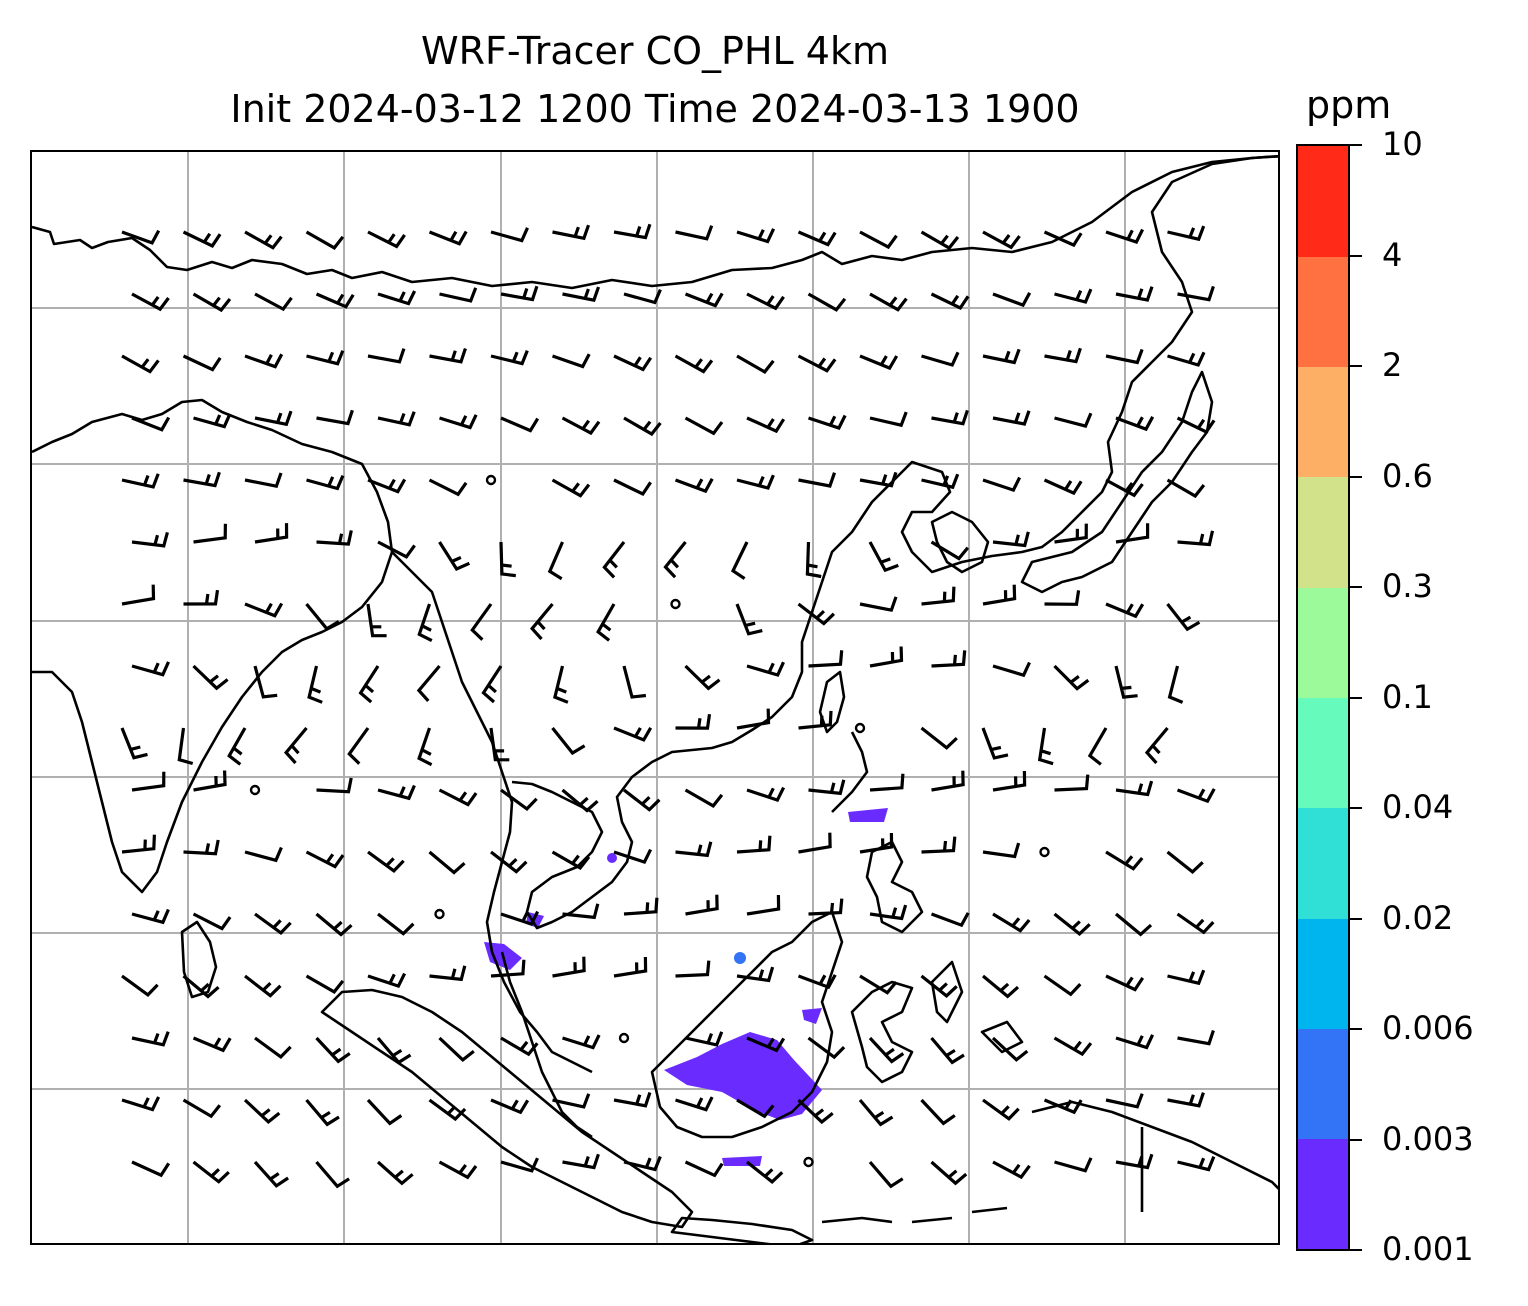 Image resolution: width=1528 pixels, height=1306 pixels. I want to click on coastline-sulawesi, so click(882, 1032).